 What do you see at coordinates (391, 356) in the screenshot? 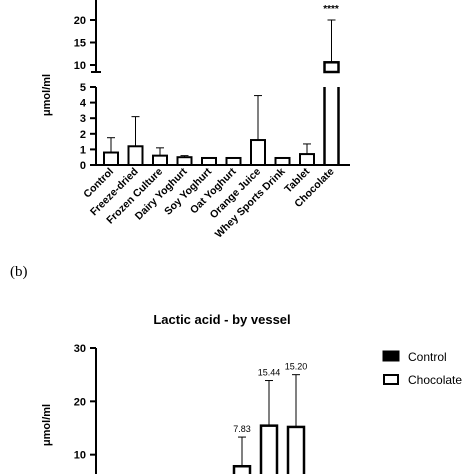
I see `legend-swatch-control` at bounding box center [391, 356].